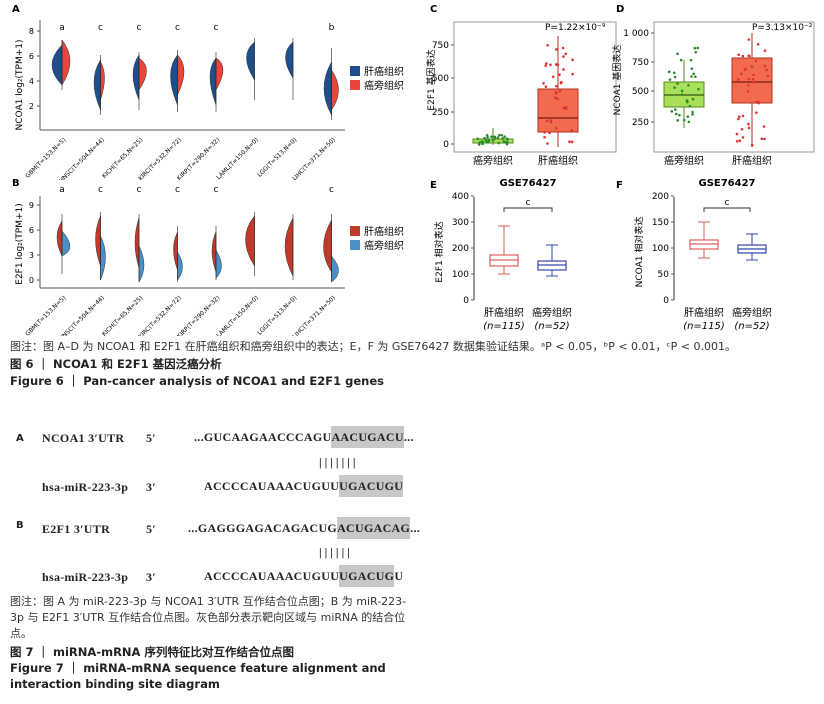  I want to click on panel-e-n-normal: (n=52), so click(551, 326).